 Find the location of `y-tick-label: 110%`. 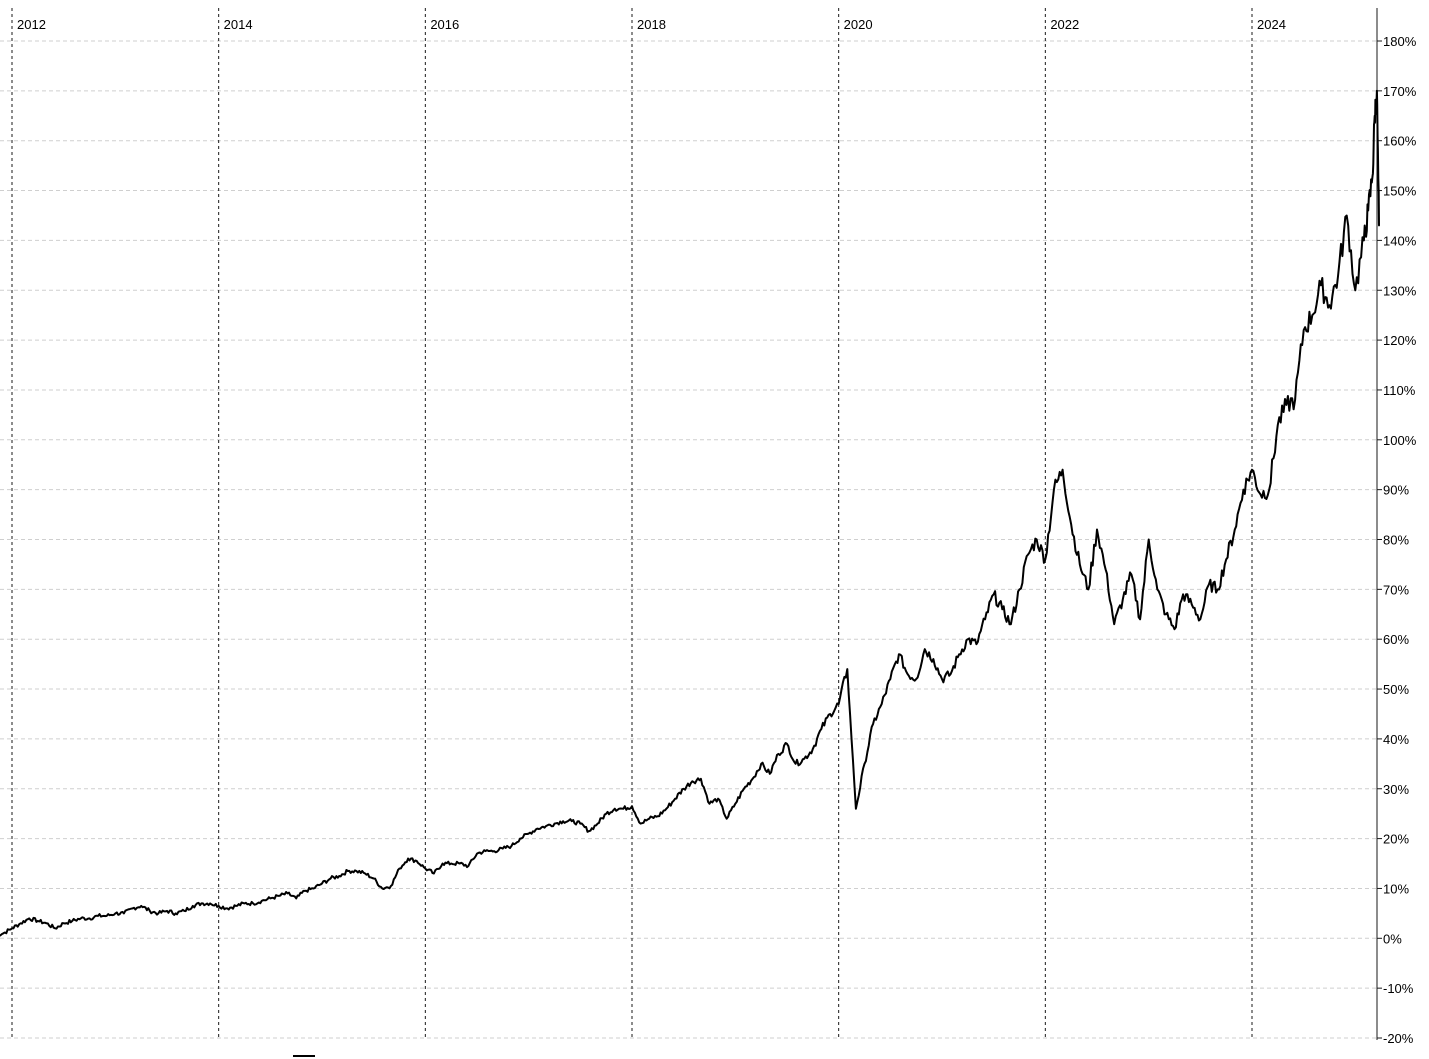

y-tick-label: 110% is located at coordinates (1399, 390).